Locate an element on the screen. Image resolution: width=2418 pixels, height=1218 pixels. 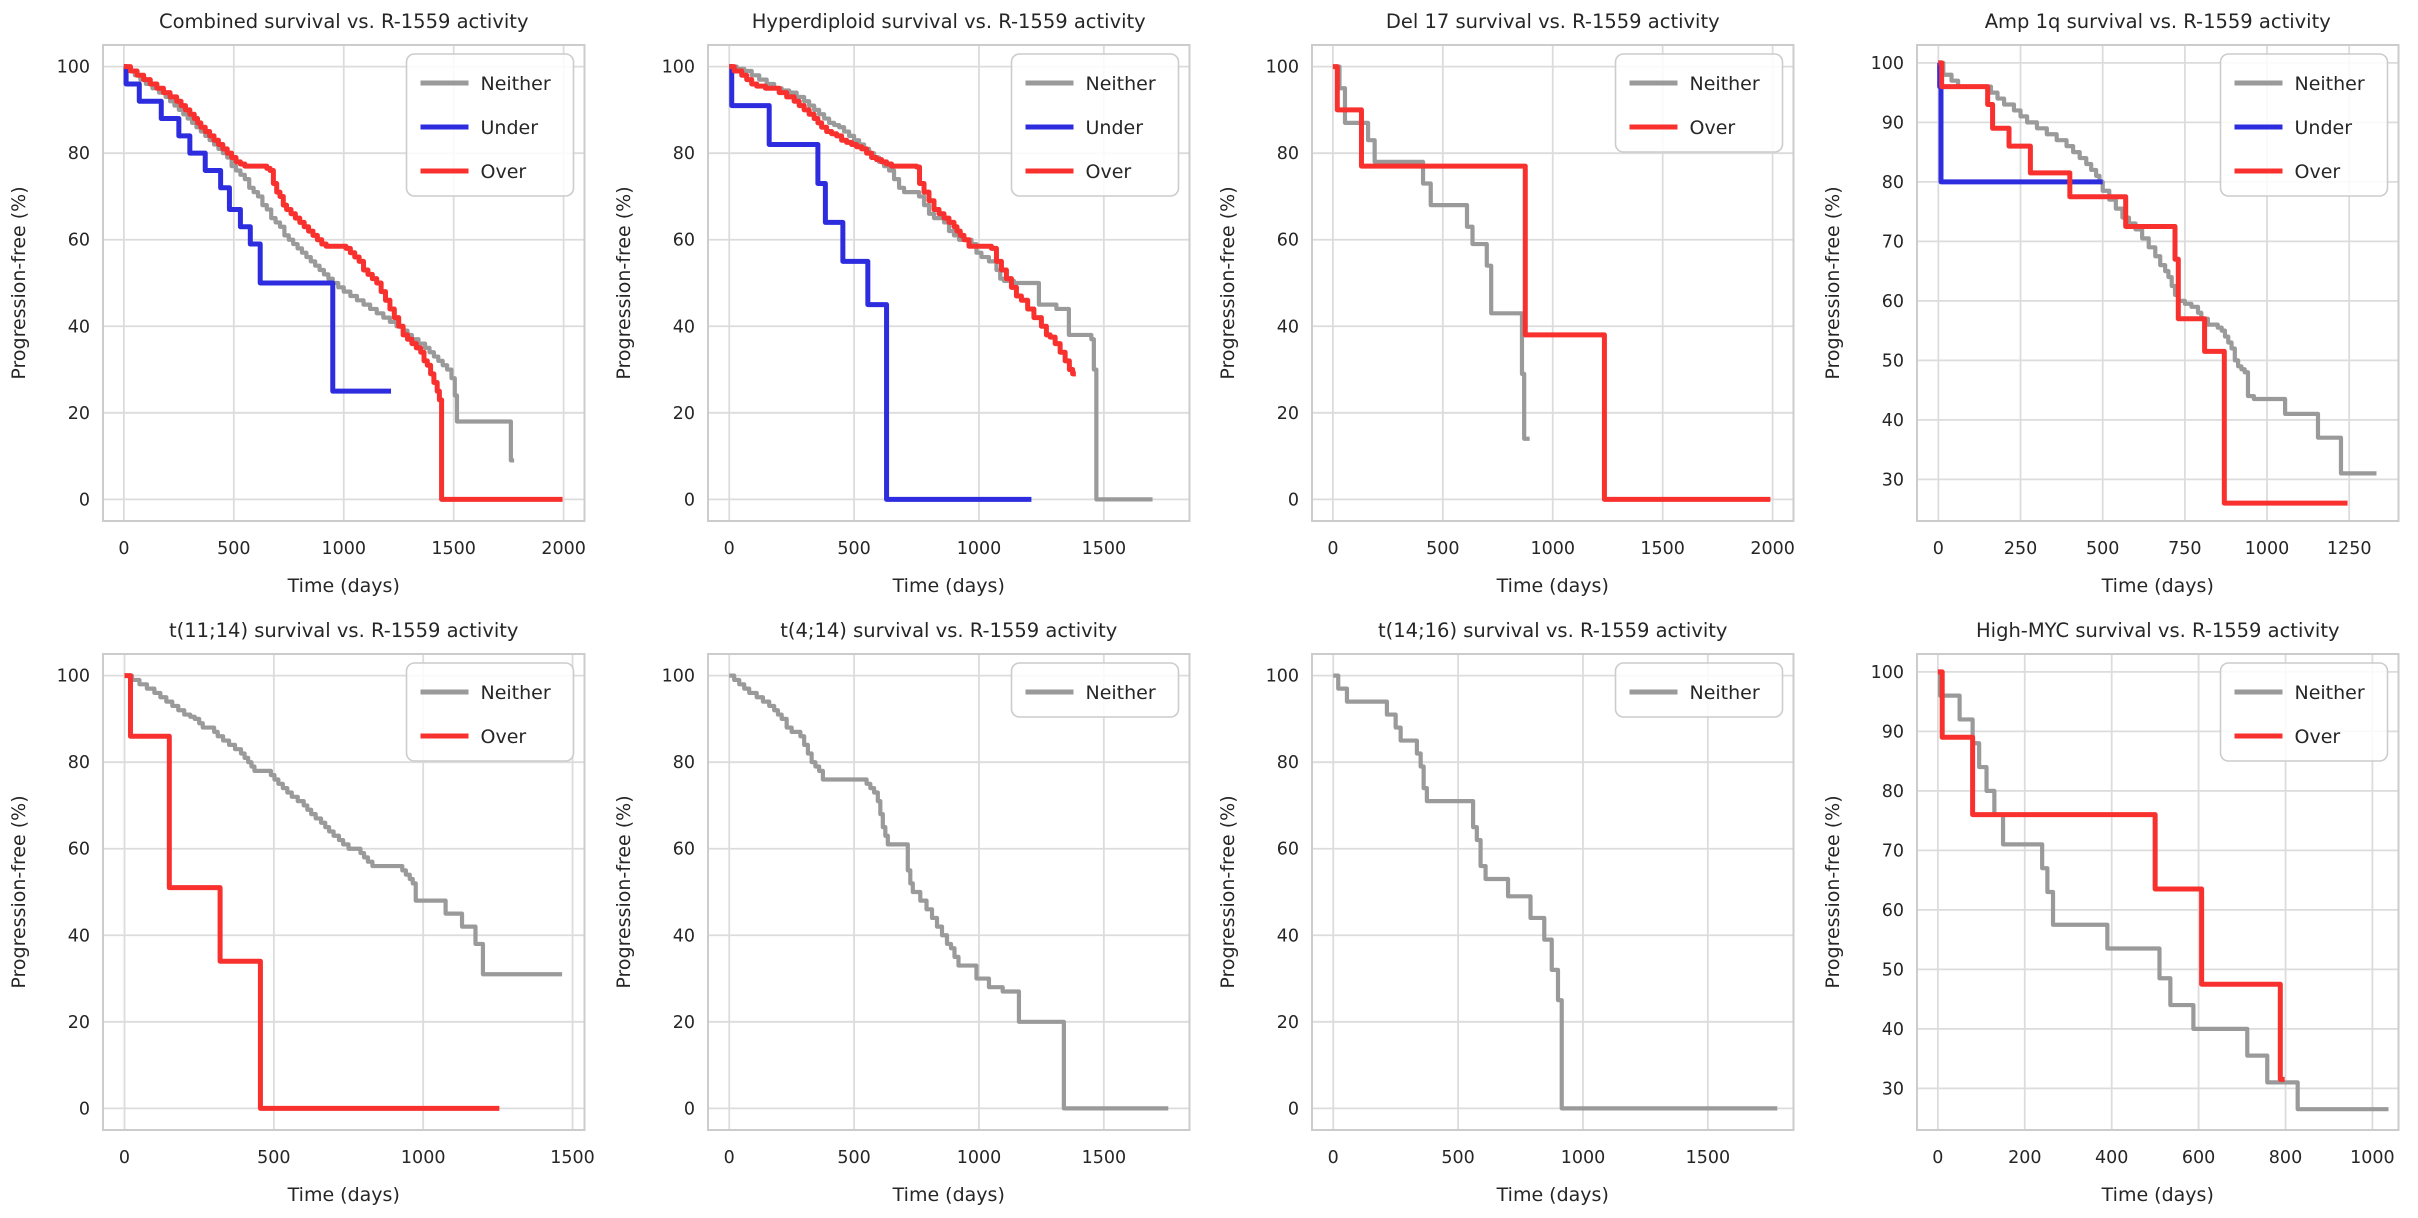
legend: Neither Over is located at coordinates (490, 712).